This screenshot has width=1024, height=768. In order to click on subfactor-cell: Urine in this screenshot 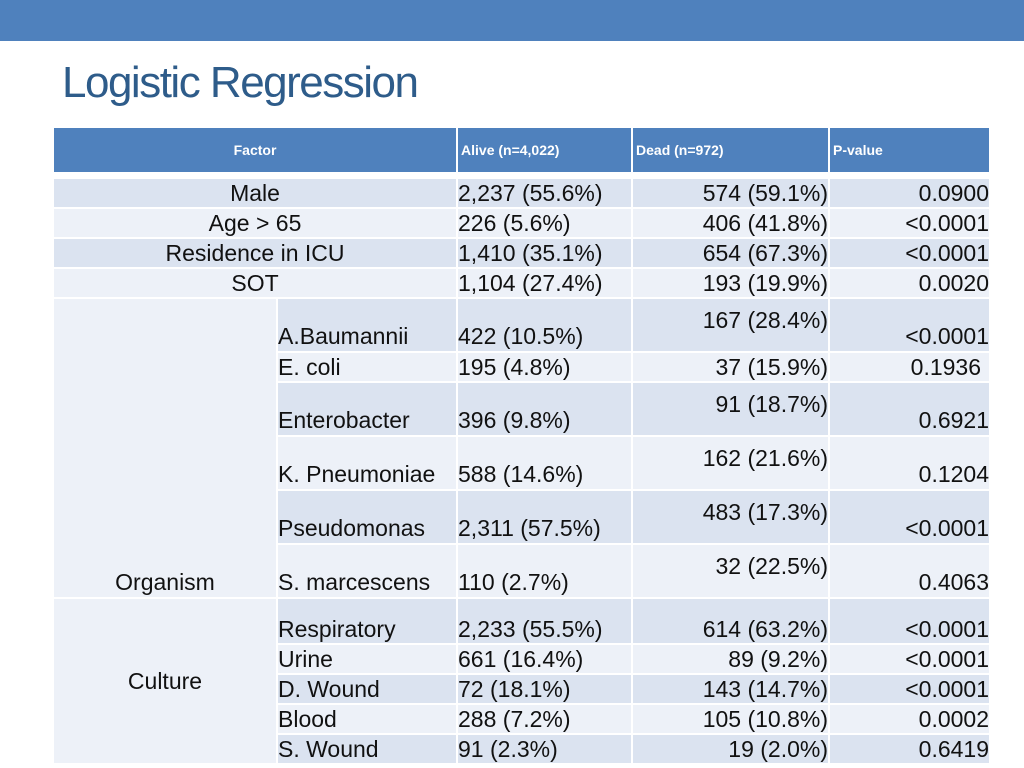, I will do `click(367, 659)`.